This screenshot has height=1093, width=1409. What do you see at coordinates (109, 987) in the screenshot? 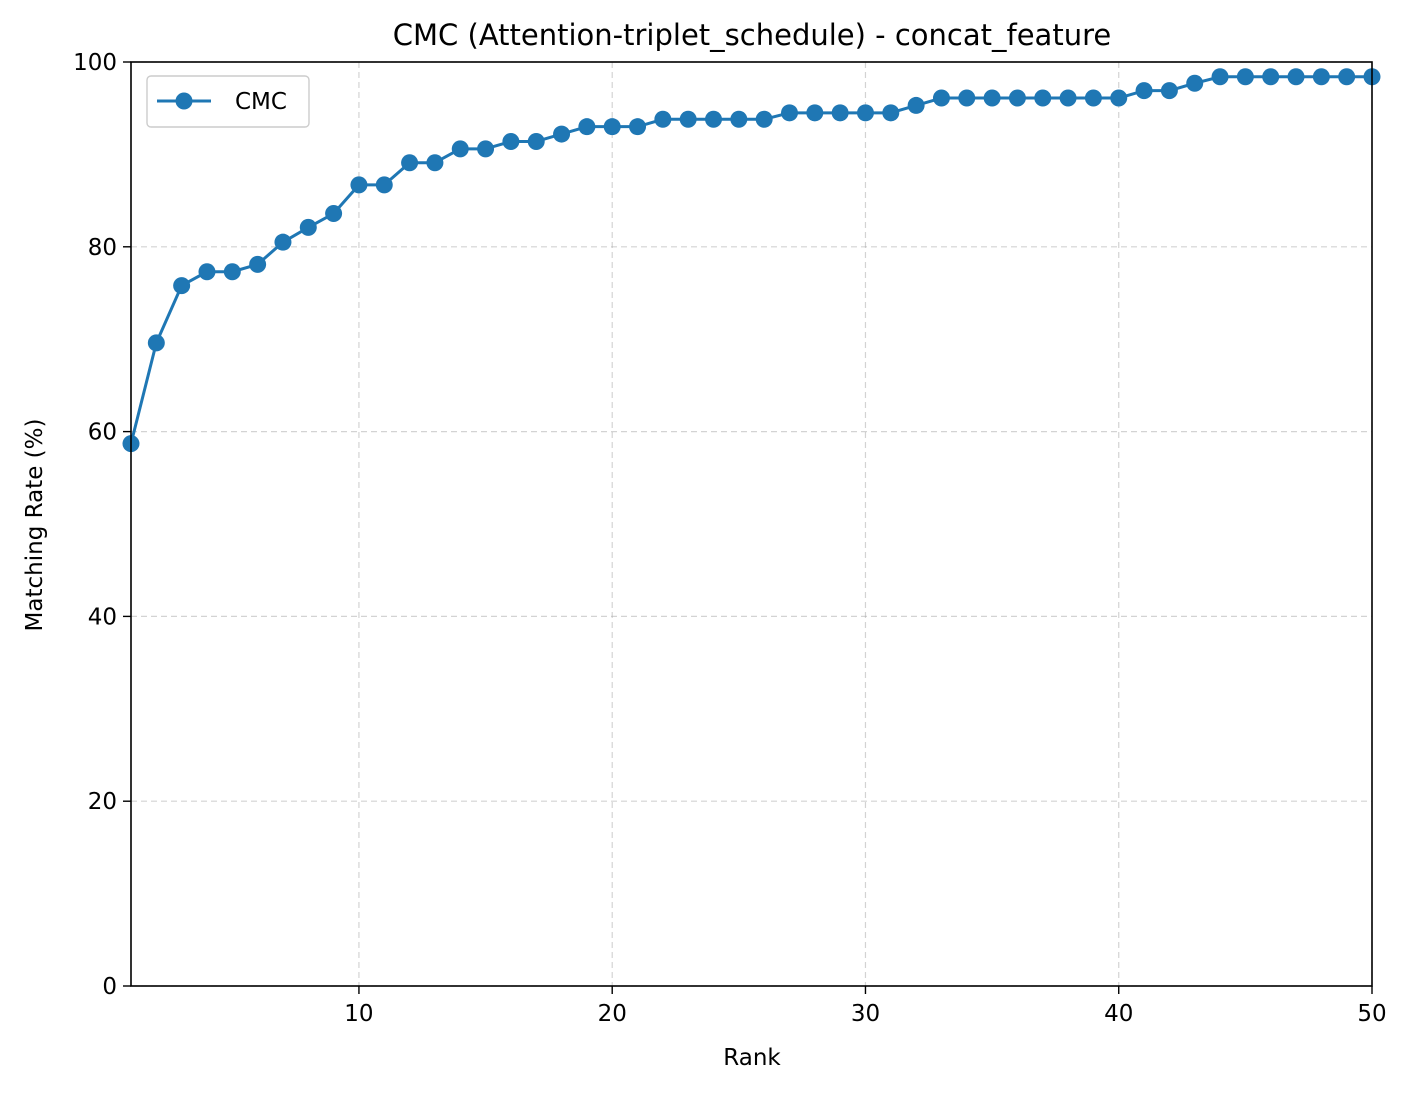
I see `y-tick-label: 0` at bounding box center [109, 987].